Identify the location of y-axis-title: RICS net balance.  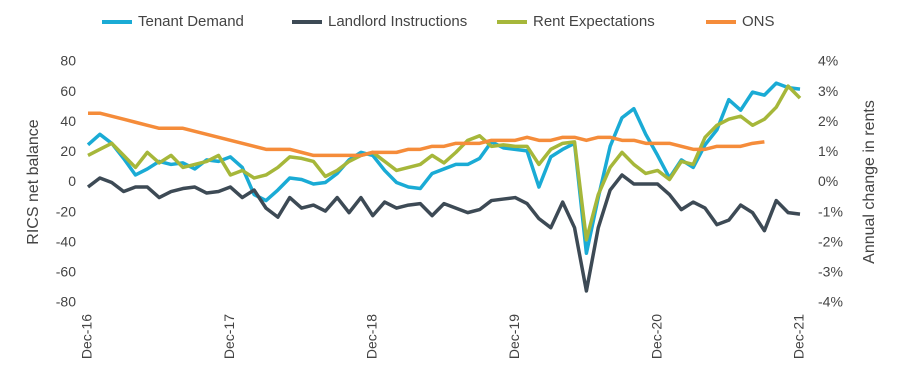
(33, 182).